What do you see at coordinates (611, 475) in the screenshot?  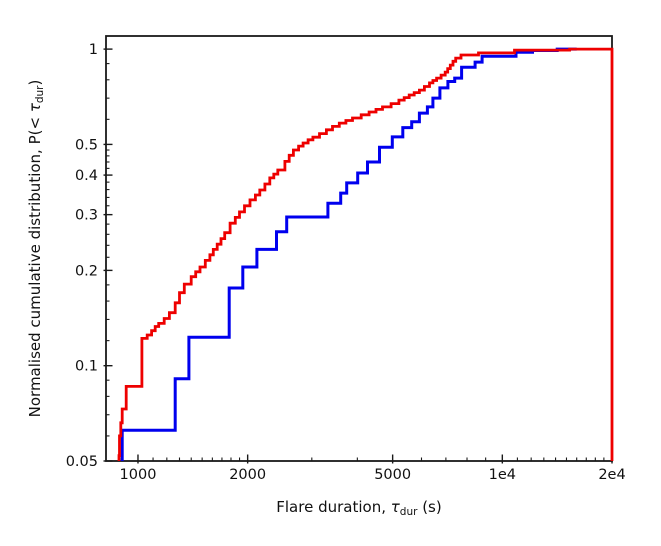 I see `x-tick-label: 2e4` at bounding box center [611, 475].